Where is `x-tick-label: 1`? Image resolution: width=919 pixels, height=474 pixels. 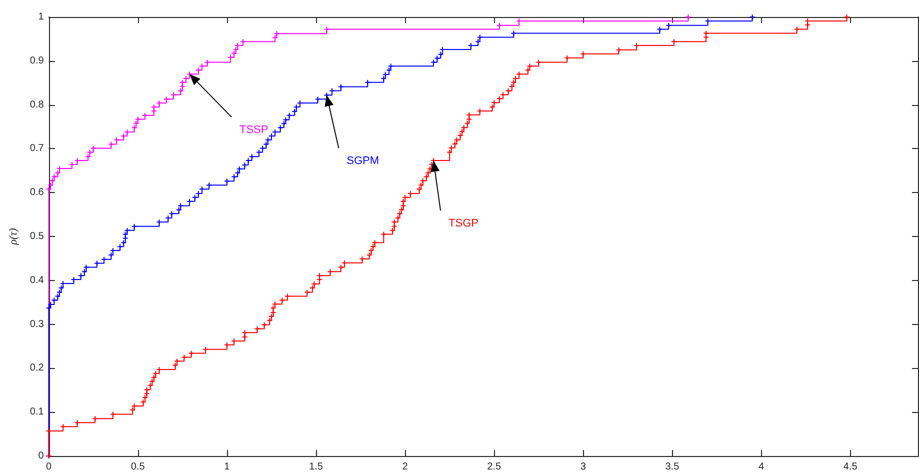 x-tick-label: 1 is located at coordinates (227, 467).